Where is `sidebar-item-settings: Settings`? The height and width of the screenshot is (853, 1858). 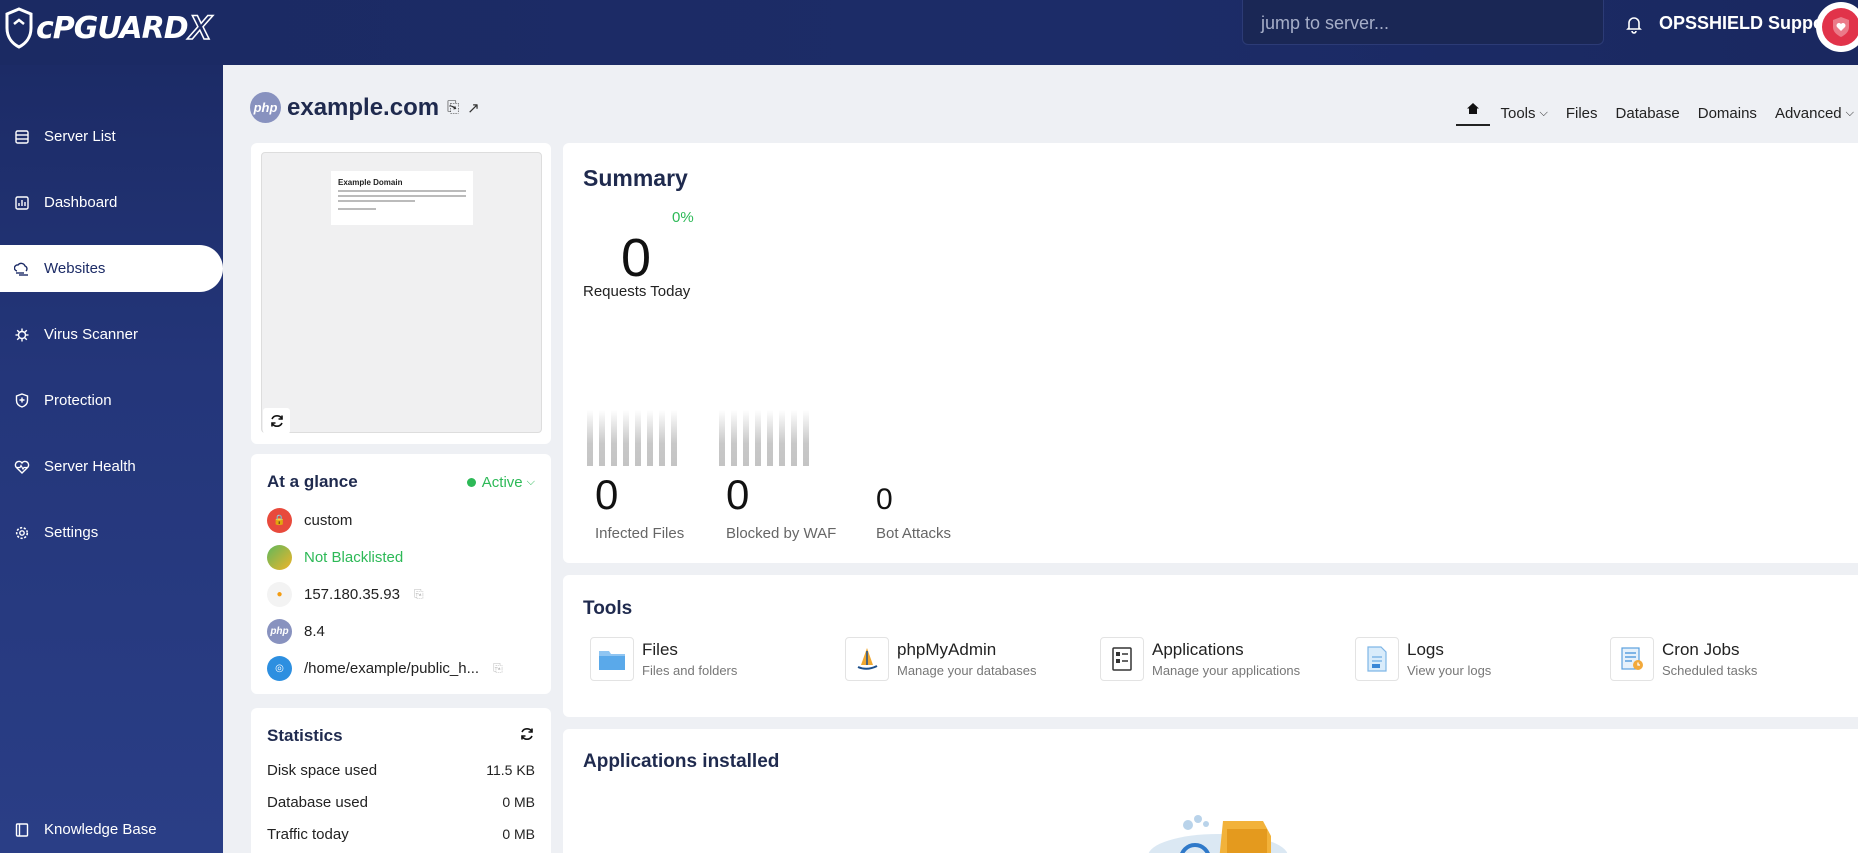
sidebar-item-settings: Settings is located at coordinates (111, 532).